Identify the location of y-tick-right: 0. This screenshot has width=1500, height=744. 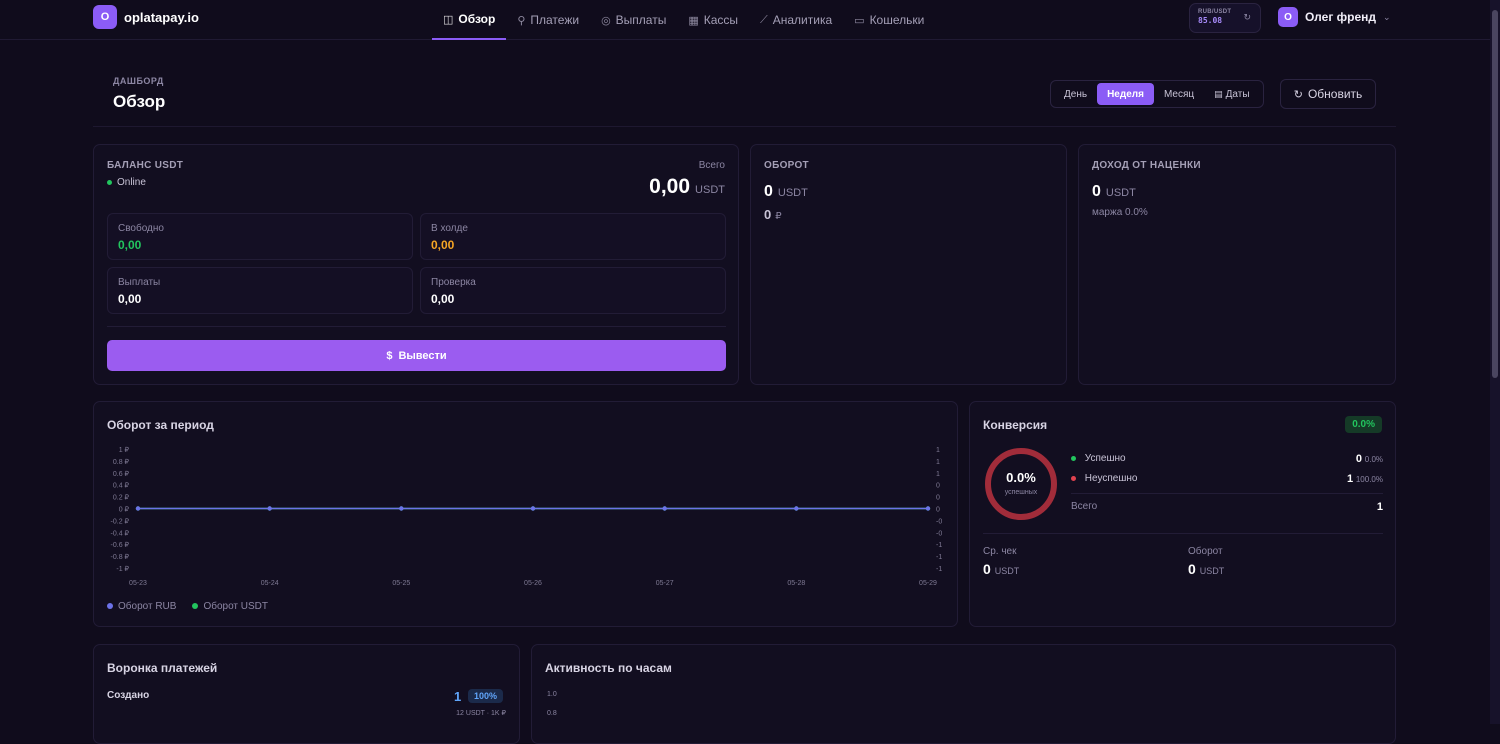
(938, 498).